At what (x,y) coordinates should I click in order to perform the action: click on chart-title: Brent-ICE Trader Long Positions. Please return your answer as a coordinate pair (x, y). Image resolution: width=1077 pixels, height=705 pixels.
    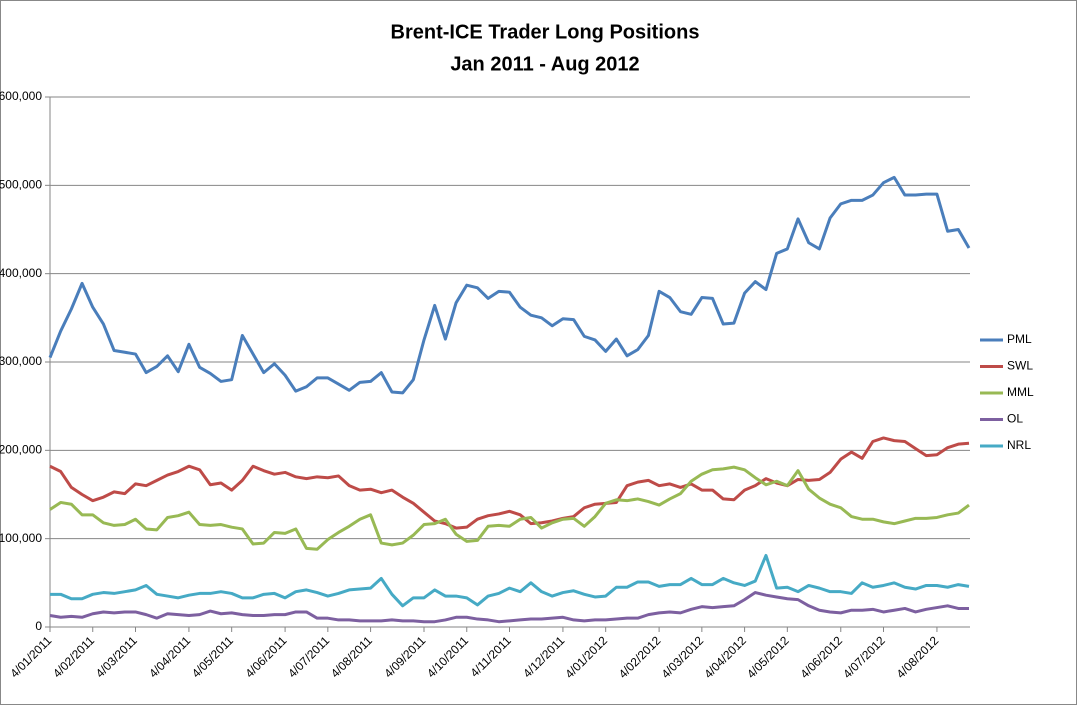
    Looking at the image, I should click on (545, 32).